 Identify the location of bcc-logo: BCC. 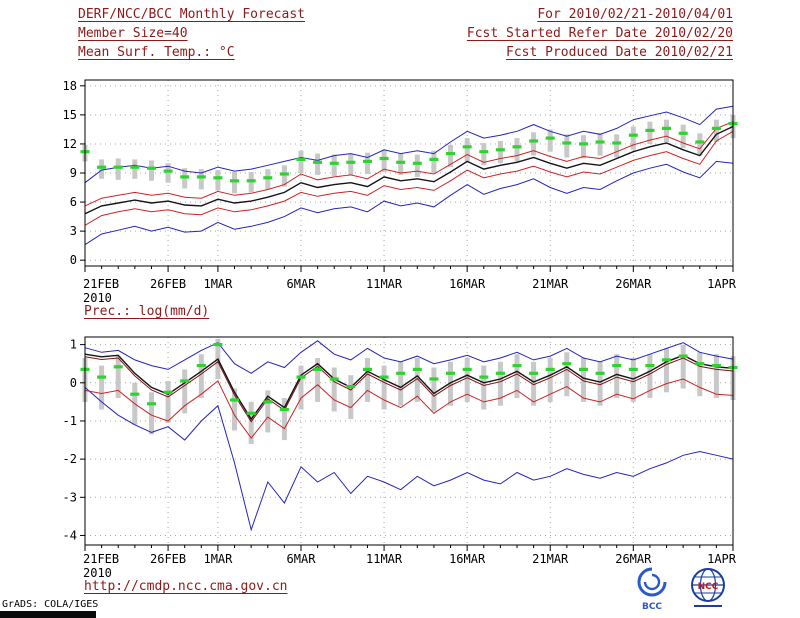
(652, 589).